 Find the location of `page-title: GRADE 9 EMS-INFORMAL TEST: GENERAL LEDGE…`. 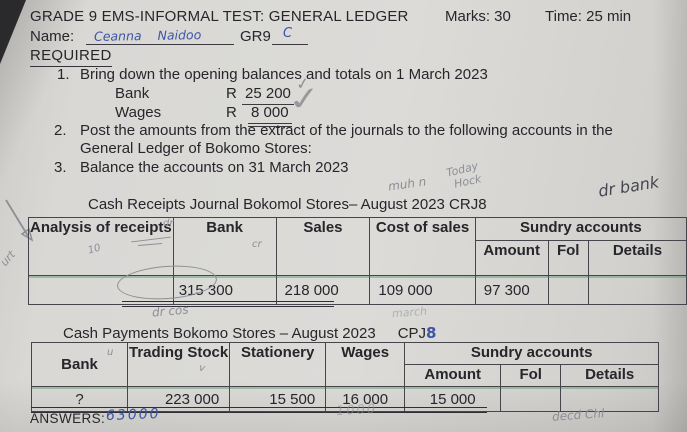

page-title: GRADE 9 EMS-INFORMAL TEST: GENERAL LEDGE… is located at coordinates (219, 16).